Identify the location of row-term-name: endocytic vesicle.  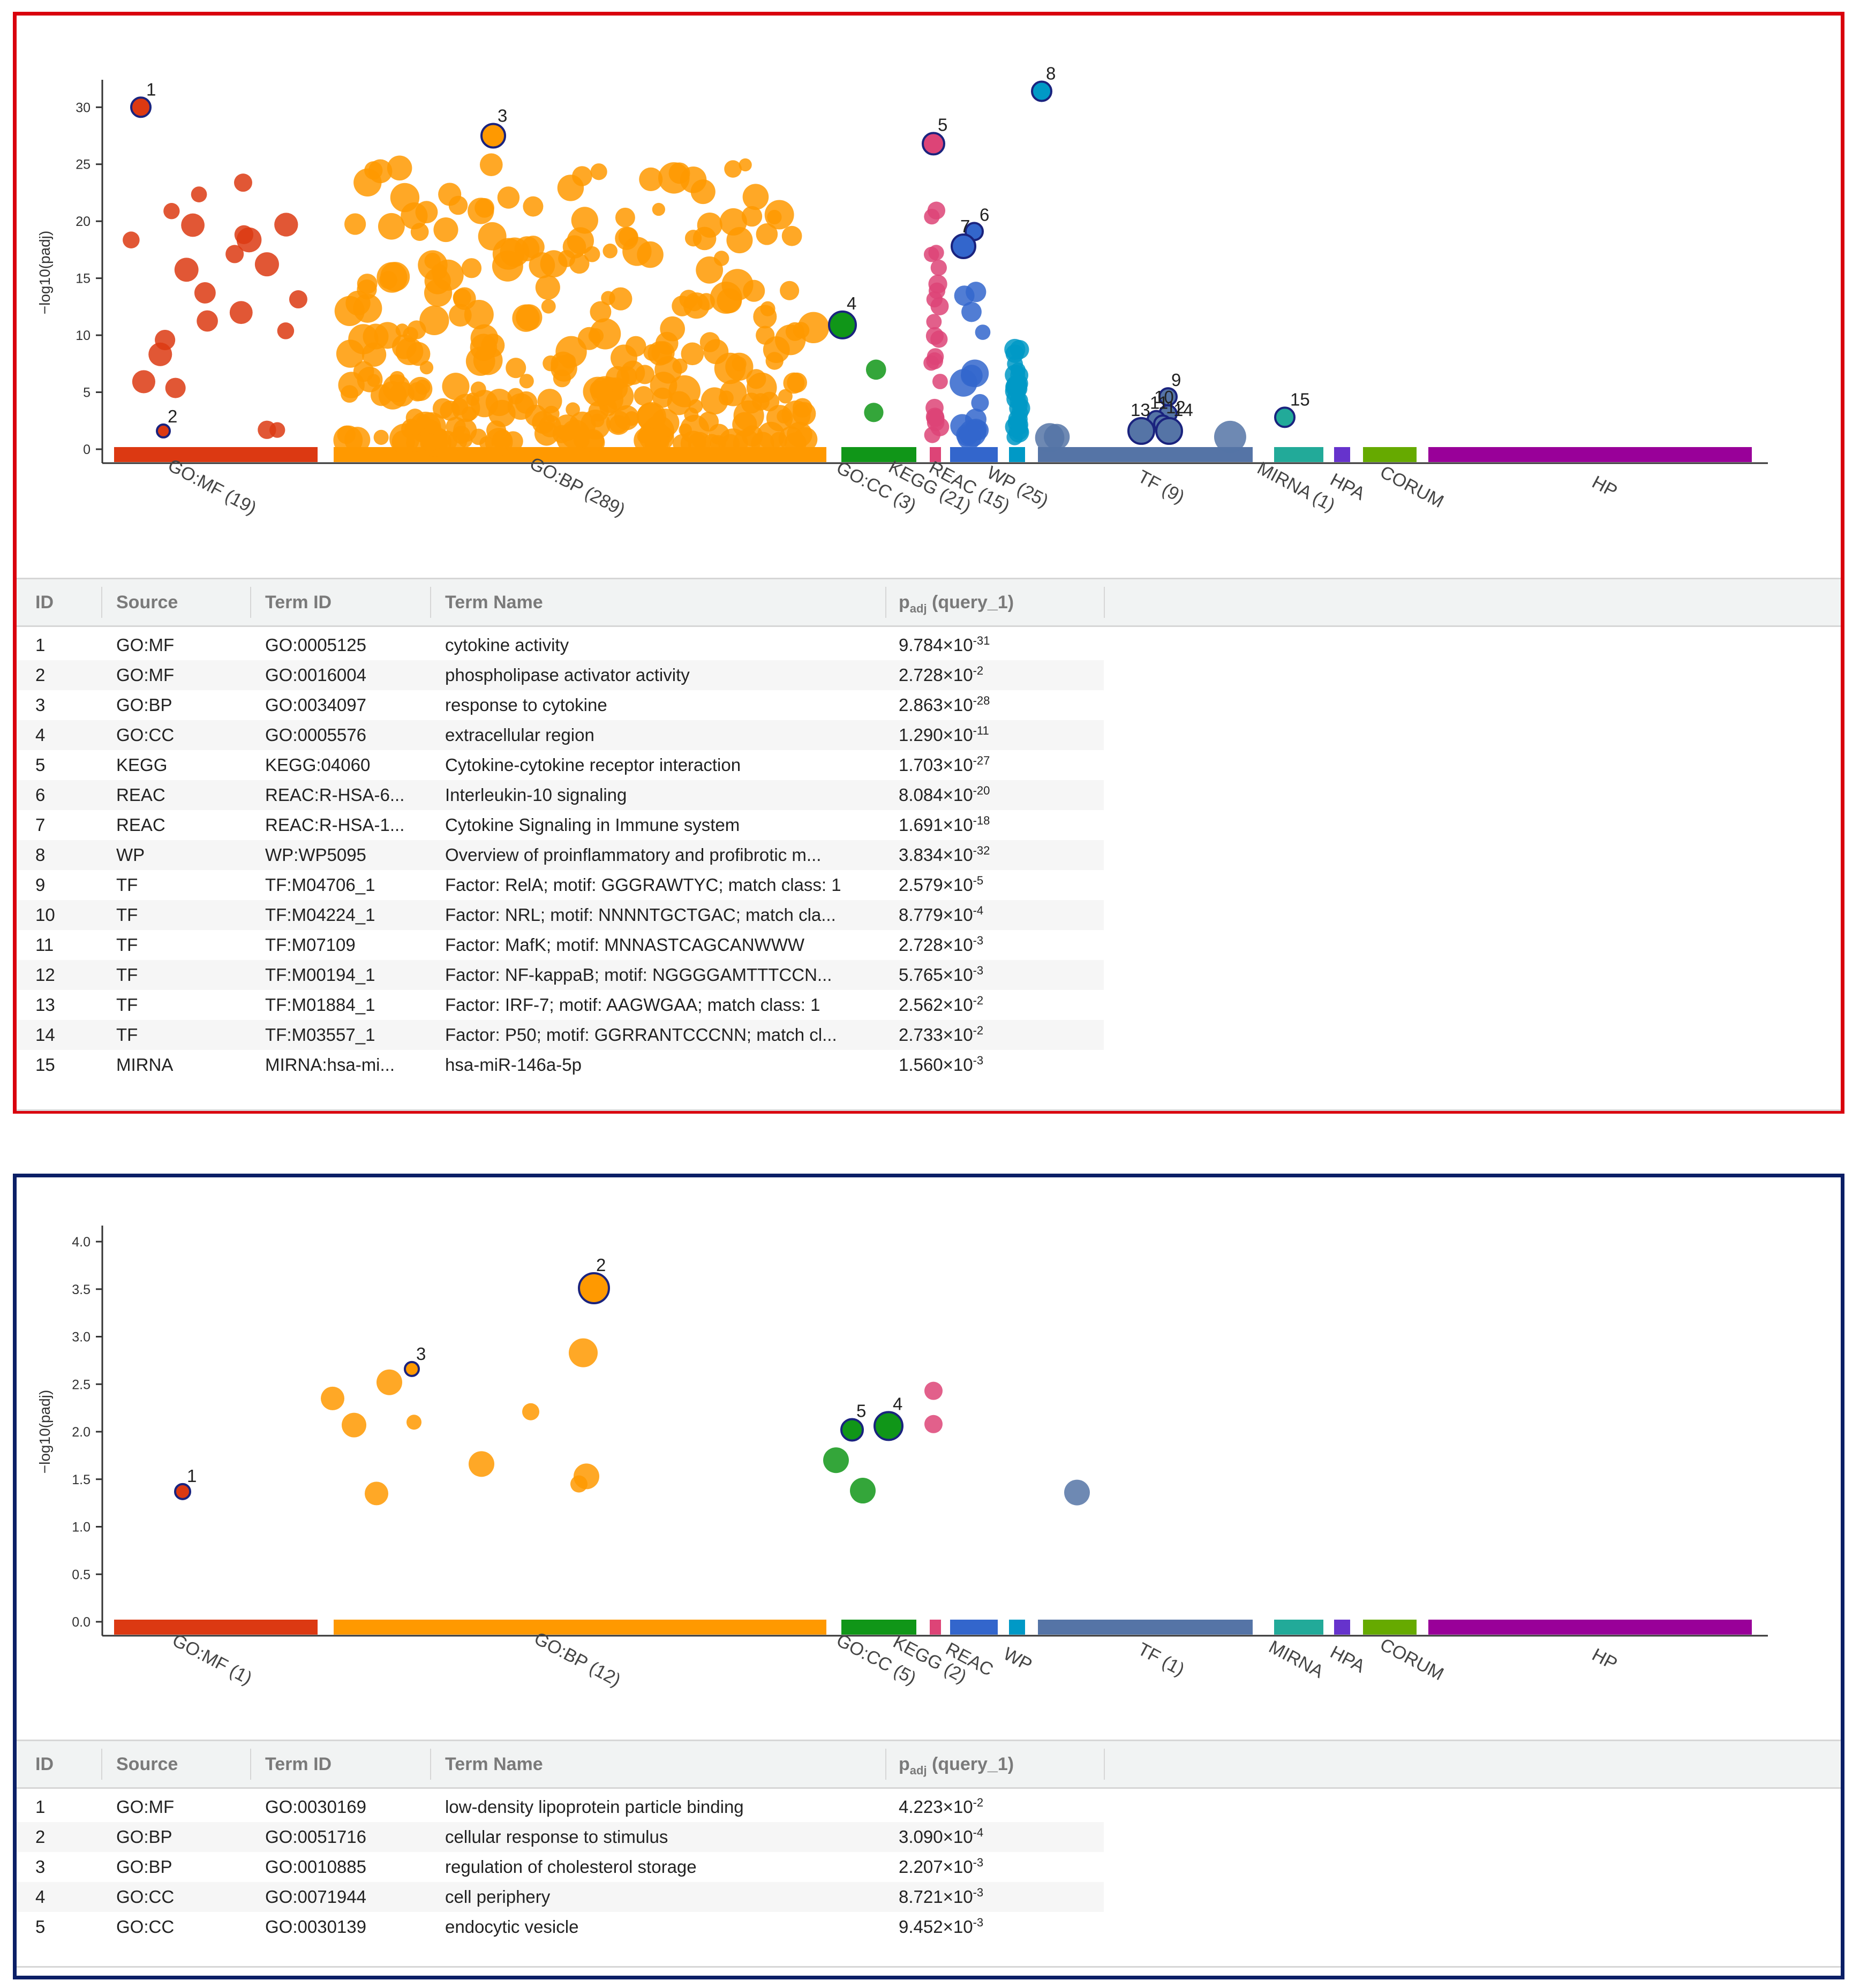
(512, 1927).